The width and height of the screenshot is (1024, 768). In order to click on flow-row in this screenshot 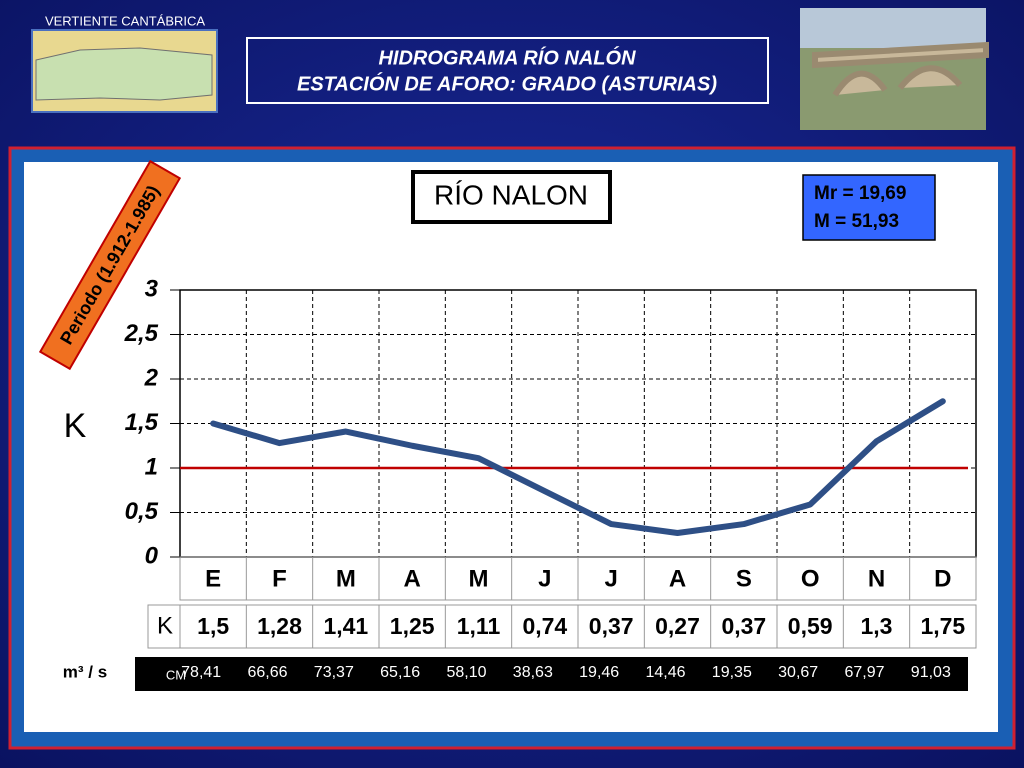, I will do `click(551, 674)`.